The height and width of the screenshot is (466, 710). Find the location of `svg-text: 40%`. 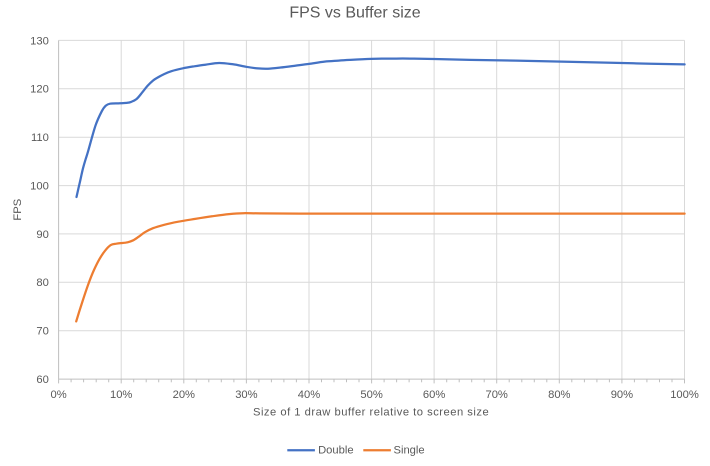

svg-text: 40% is located at coordinates (309, 395).